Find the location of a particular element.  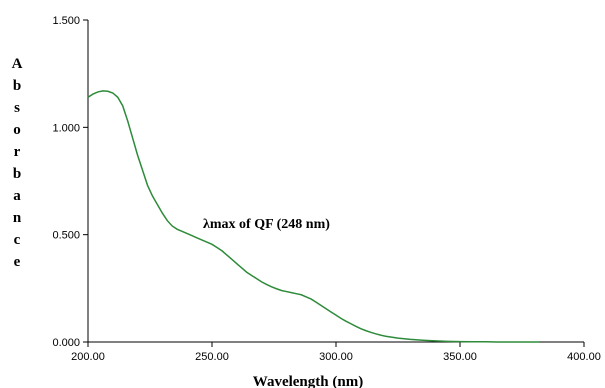

x-tick-label: 300.00 is located at coordinates (336, 357).